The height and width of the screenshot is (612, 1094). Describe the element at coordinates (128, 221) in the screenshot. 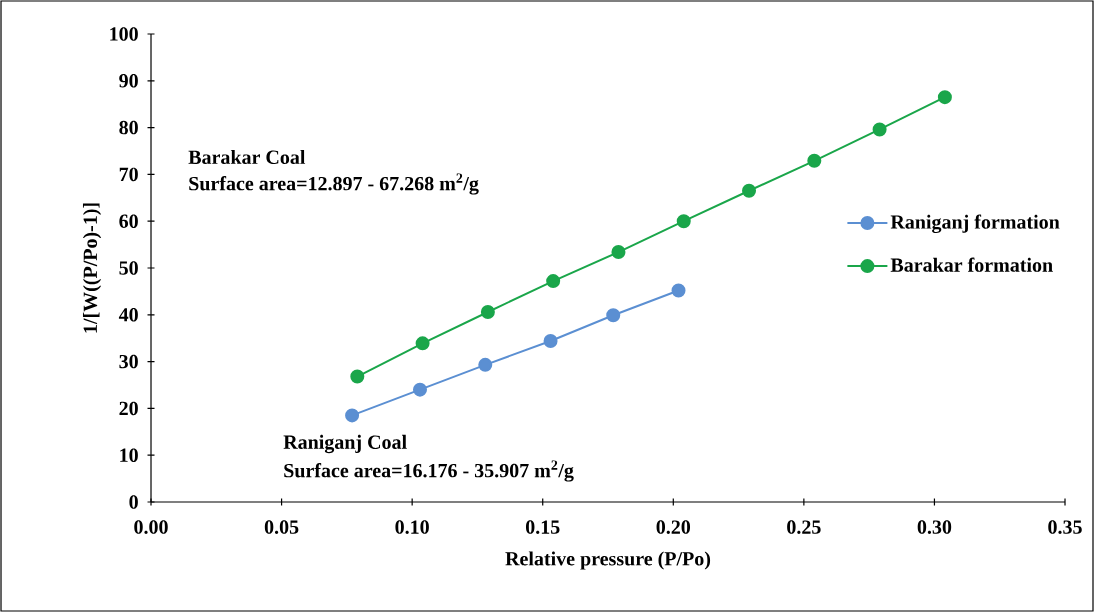

I see `y-tick-label: 60` at that location.